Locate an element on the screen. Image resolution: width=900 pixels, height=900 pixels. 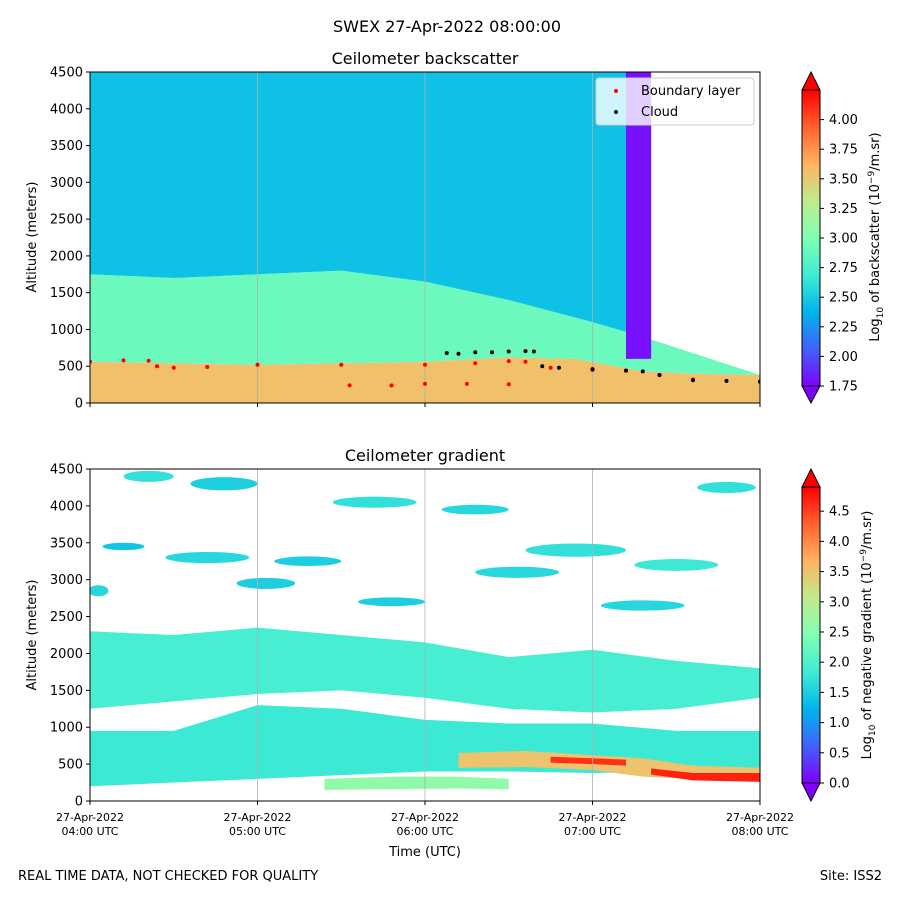
backscatter-gridlines is located at coordinates (425, 237).